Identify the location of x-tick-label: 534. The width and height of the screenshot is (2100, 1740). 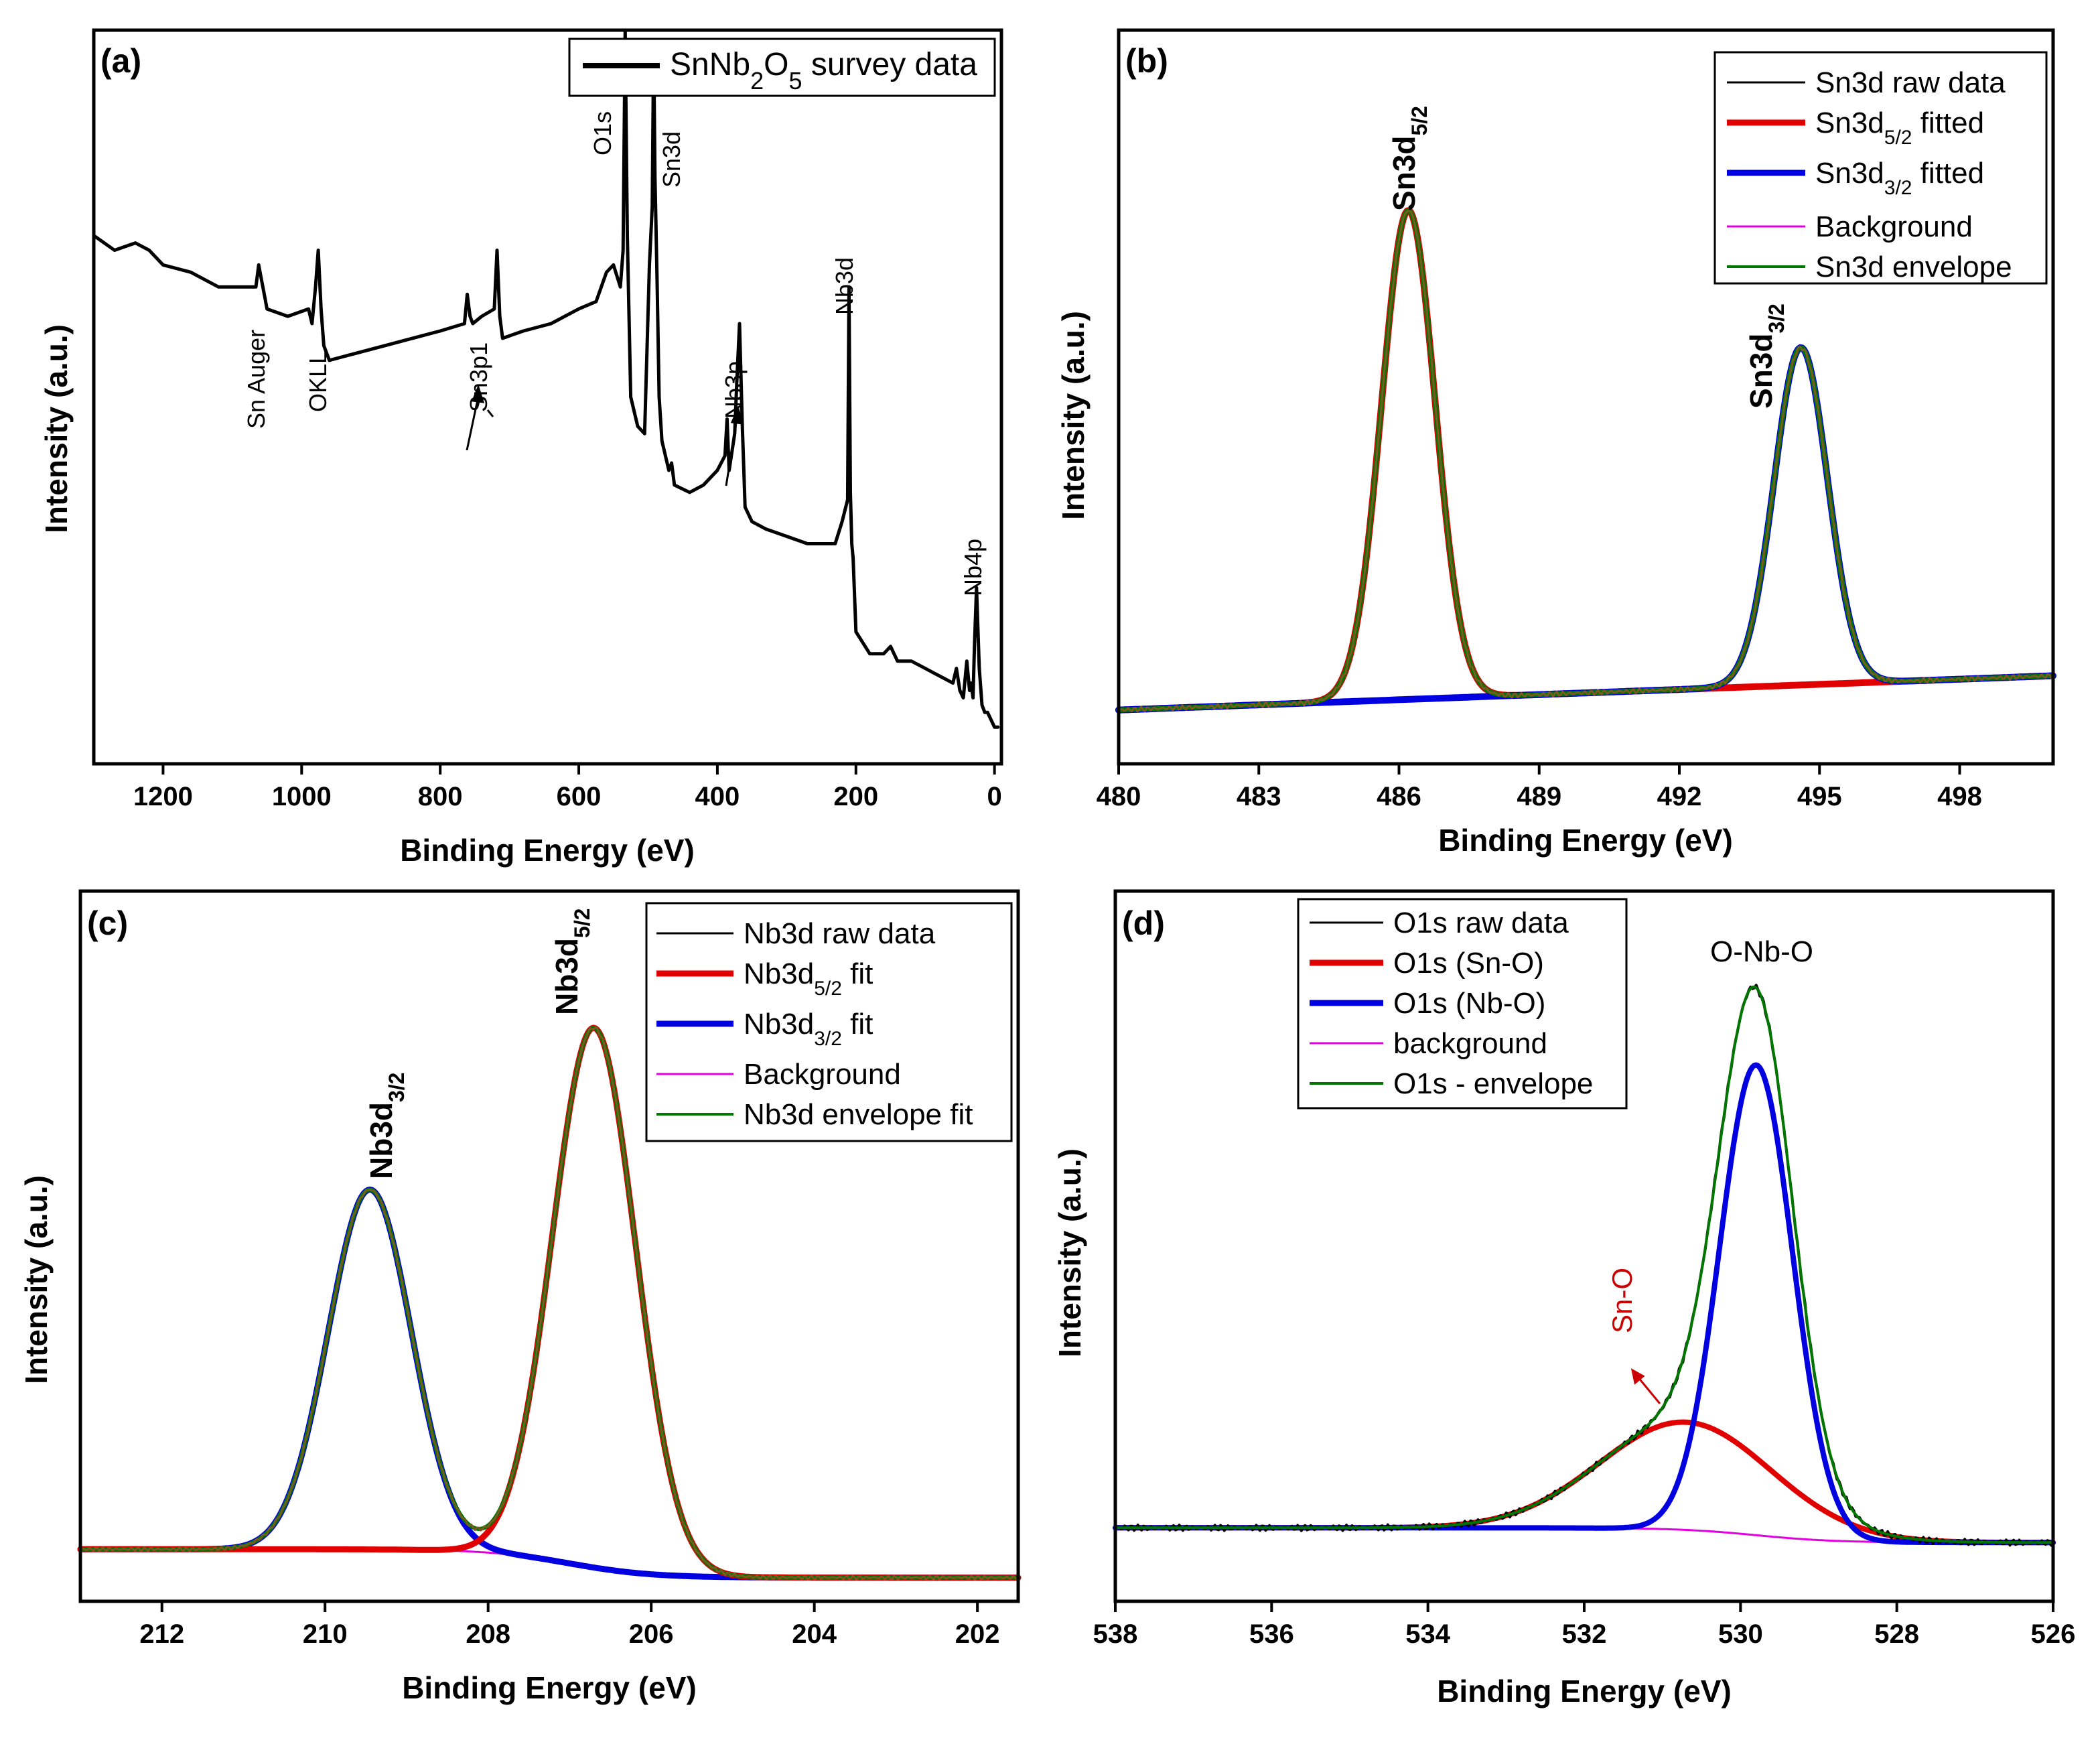
(1428, 1634).